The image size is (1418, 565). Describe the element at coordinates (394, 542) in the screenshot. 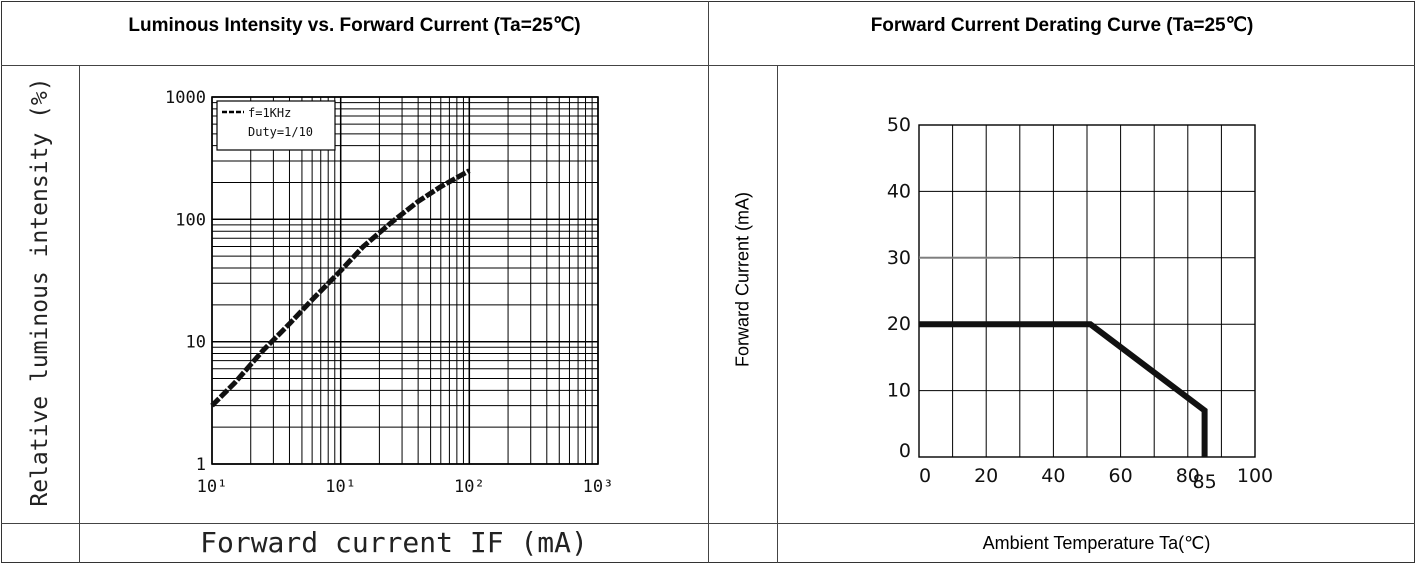

I see `left-x-axis-label: Forward current IF (mA)` at that location.